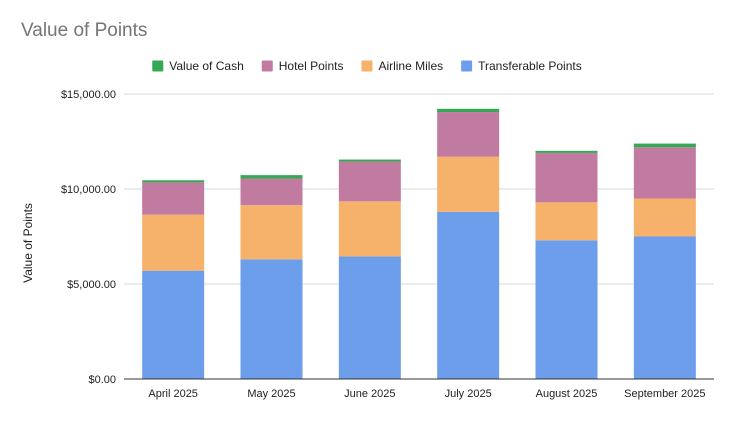  I want to click on x-tick-label: June 2025, so click(369, 394).